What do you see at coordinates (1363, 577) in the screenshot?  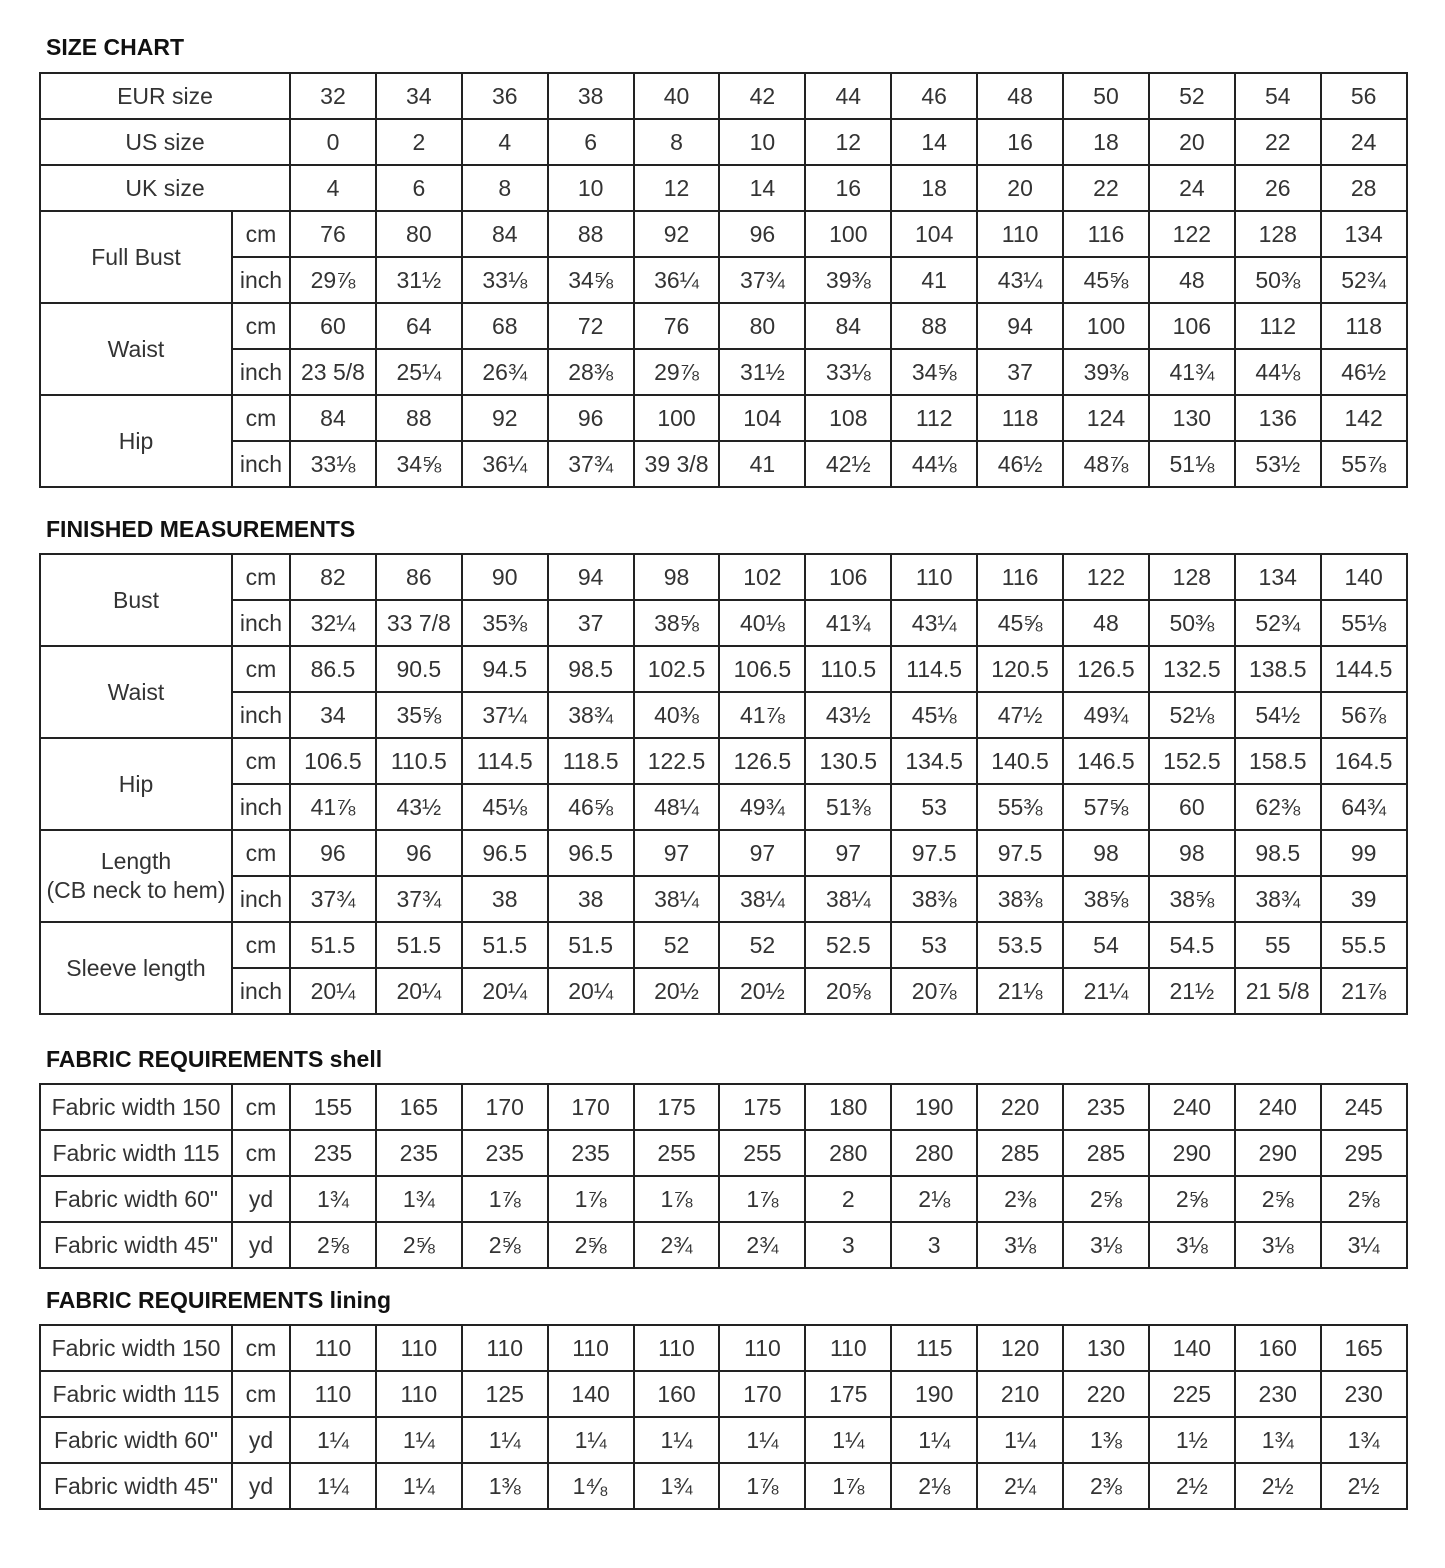 I see `value-cell: 140` at bounding box center [1363, 577].